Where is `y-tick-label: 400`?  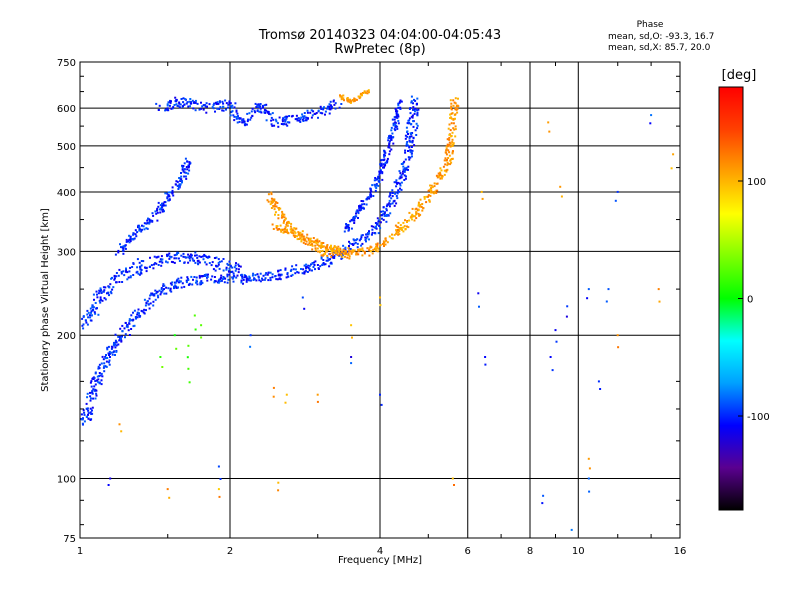 y-tick-label: 400 is located at coordinates (66, 193).